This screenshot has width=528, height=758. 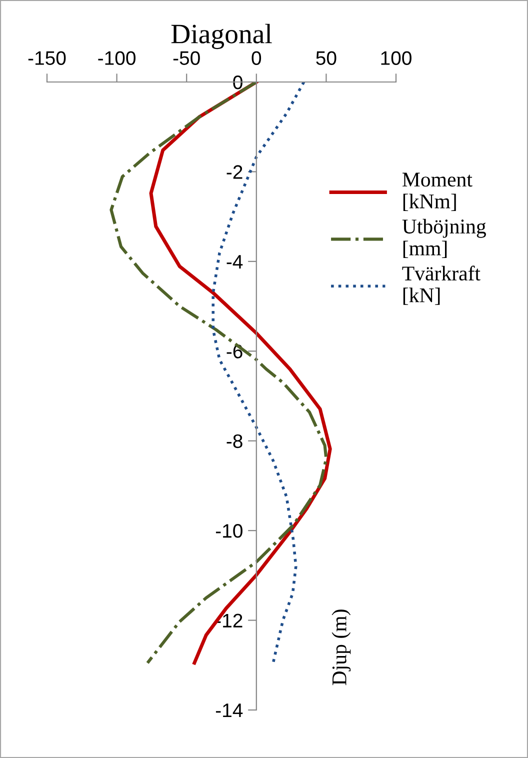 What do you see at coordinates (234, 441) in the screenshot?
I see `y-tick-label: -8` at bounding box center [234, 441].